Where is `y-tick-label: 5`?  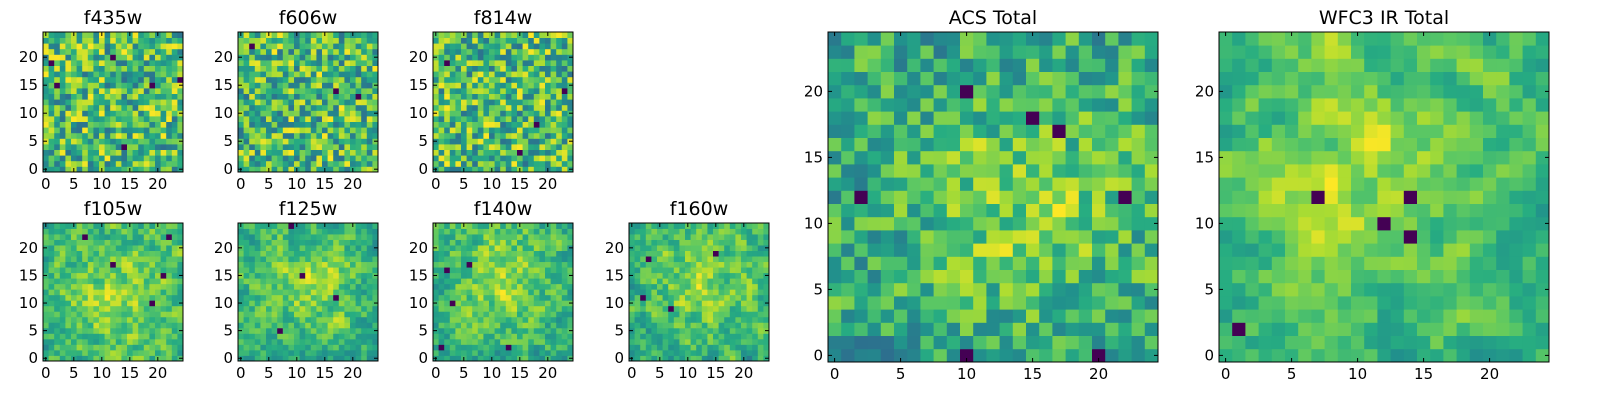
y-tick-label: 5 is located at coordinates (228, 141).